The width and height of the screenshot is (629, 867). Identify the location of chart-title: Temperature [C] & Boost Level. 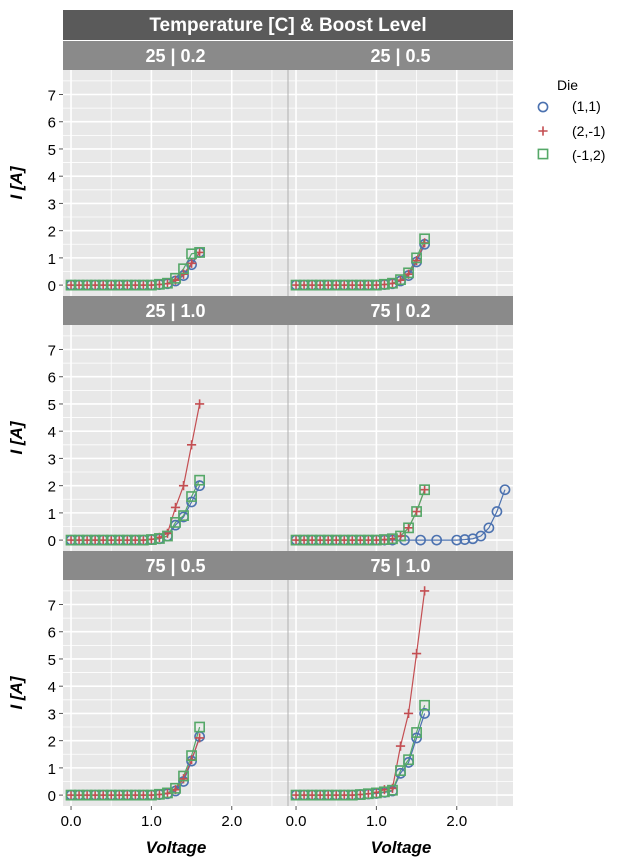
(287, 25).